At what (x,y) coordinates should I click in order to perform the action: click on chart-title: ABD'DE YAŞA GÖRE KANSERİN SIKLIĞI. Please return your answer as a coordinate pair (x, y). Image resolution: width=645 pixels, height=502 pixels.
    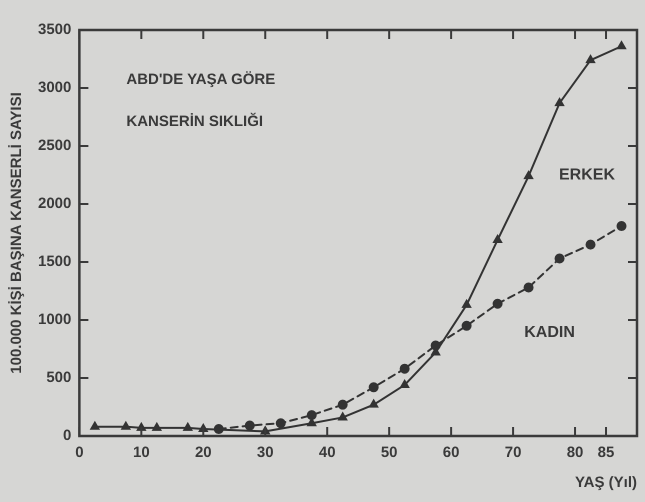
    Looking at the image, I should click on (201, 100).